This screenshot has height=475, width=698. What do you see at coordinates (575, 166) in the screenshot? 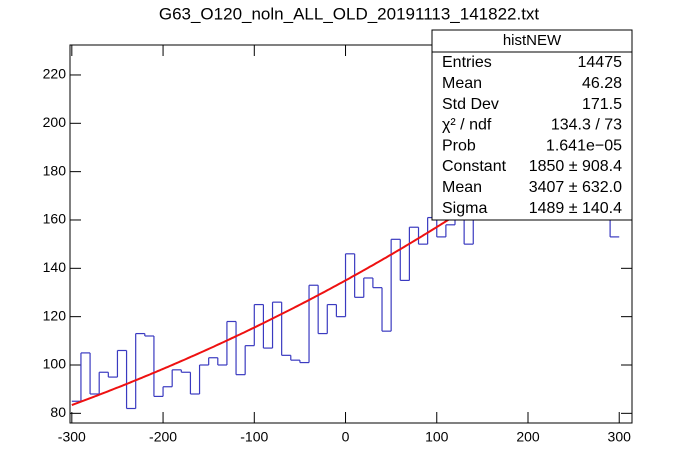
I see `stats-value: 1850 ± 908.4` at bounding box center [575, 166].